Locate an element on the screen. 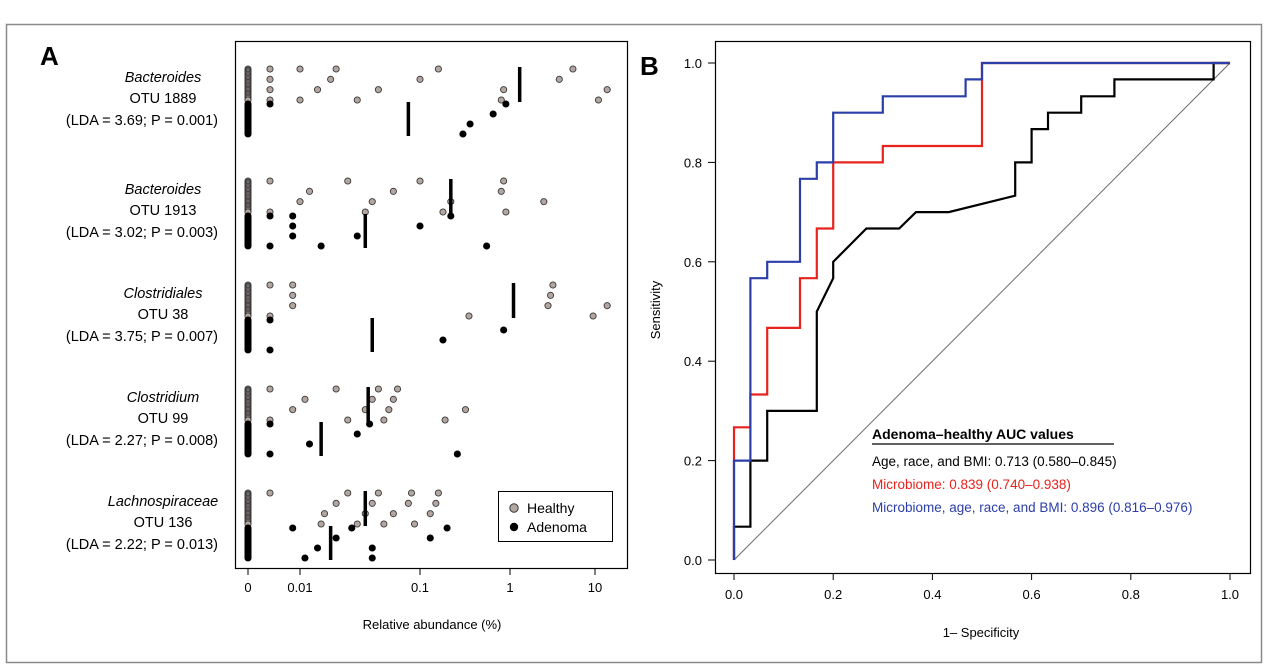 This screenshot has width=1268, height=667. legend-marker-healthy is located at coordinates (514, 508).